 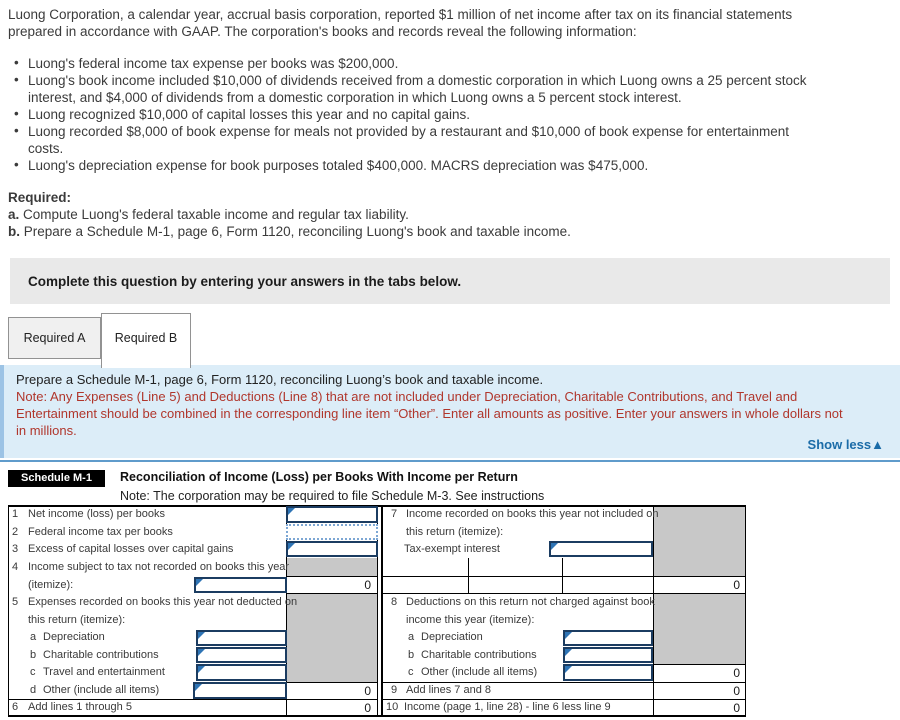 What do you see at coordinates (332, 514) in the screenshot?
I see `line1-amount-input` at bounding box center [332, 514].